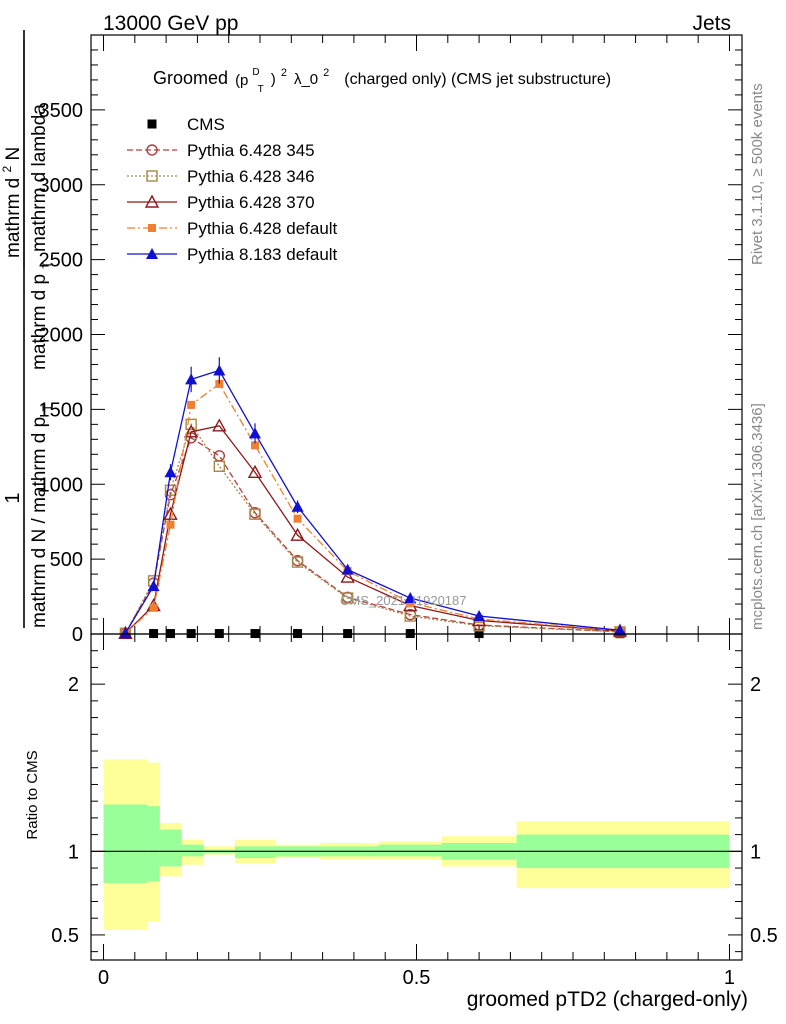 This screenshot has height=1024, width=786. I want to click on ratio-ytick-label: 0.5, so click(65, 936).